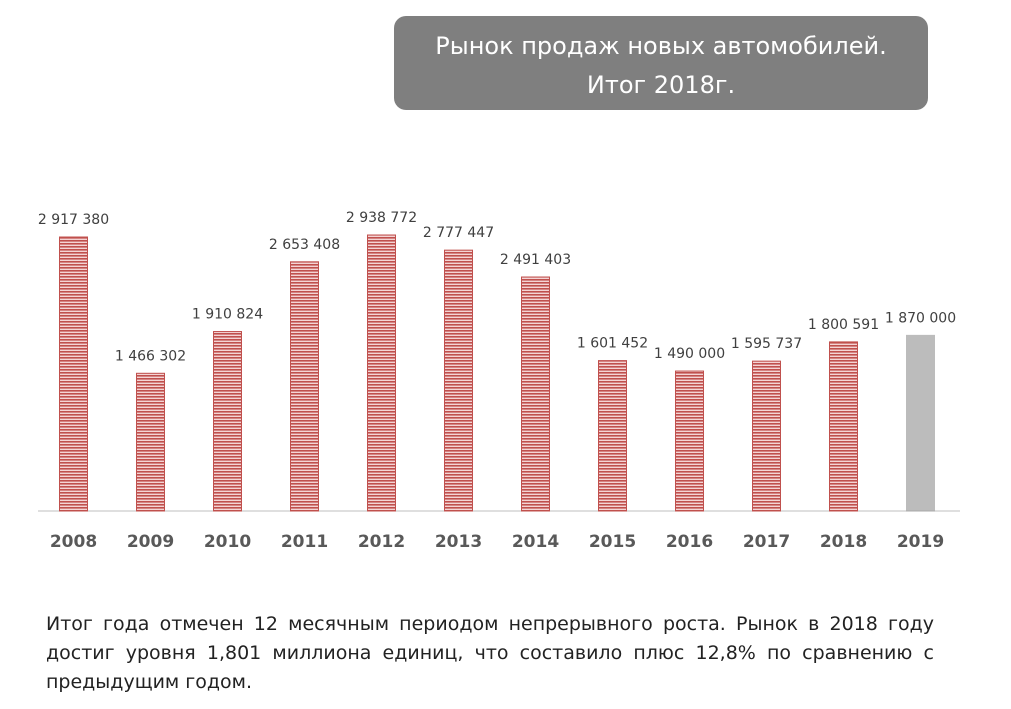 This screenshot has height=709, width=1011. Describe the element at coordinates (661, 85) in the screenshot. I see `chart-title: Итог 2018г.` at that location.